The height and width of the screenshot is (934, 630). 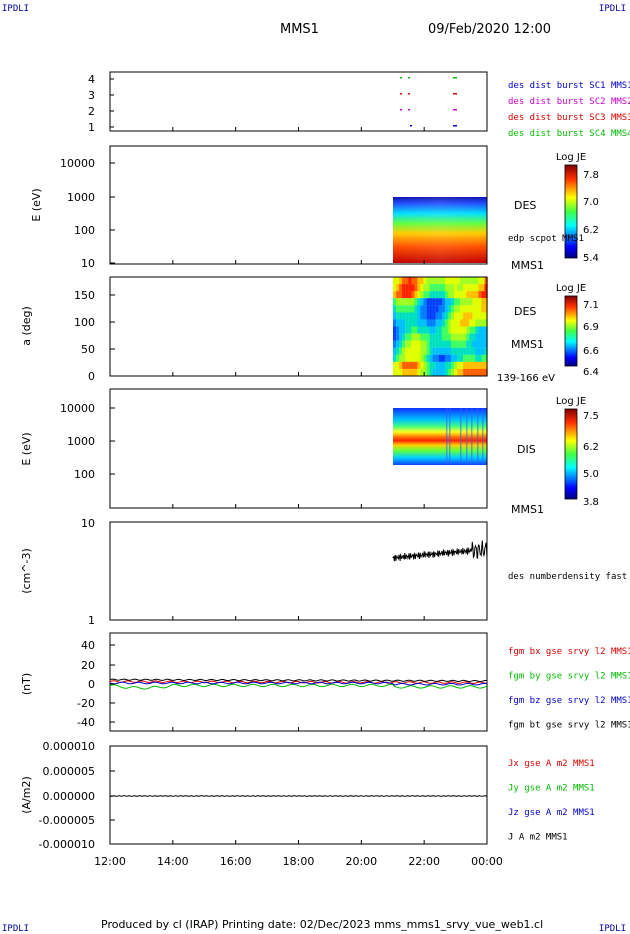 I want to click on xtick-20:00: 20:00, so click(x=361, y=861).